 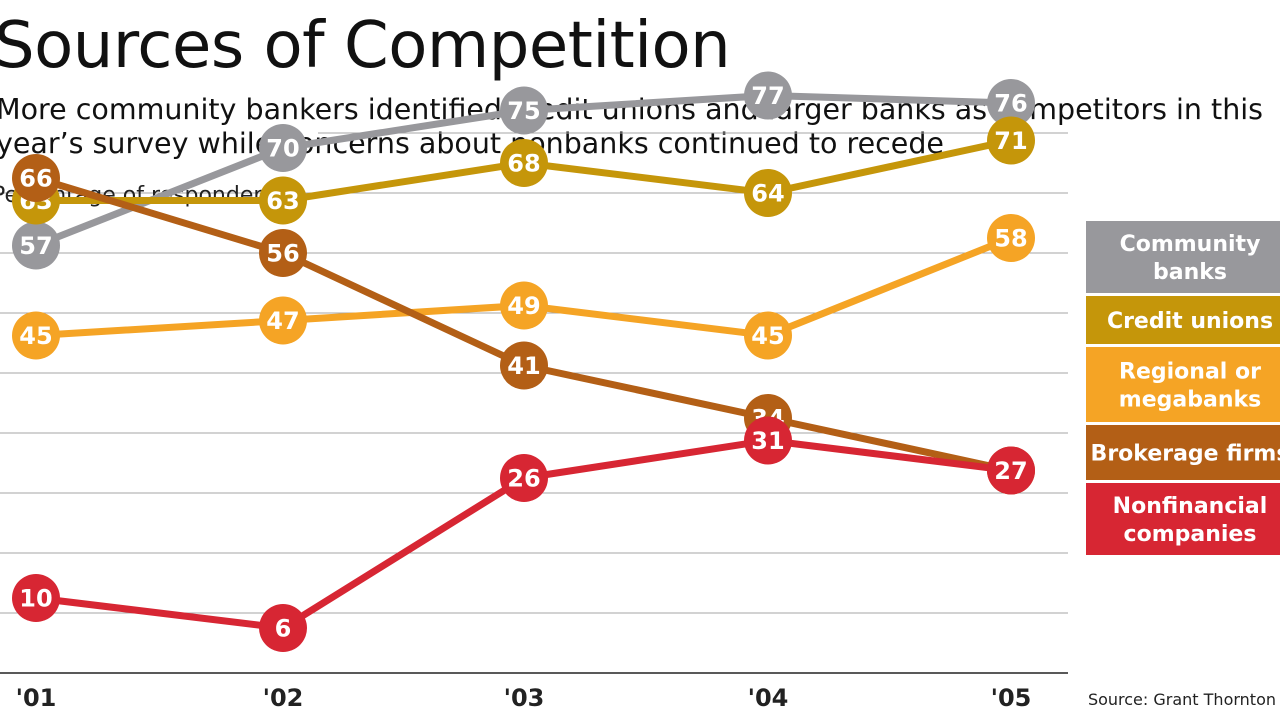 I want to click on data-label: 56, so click(x=282, y=254).